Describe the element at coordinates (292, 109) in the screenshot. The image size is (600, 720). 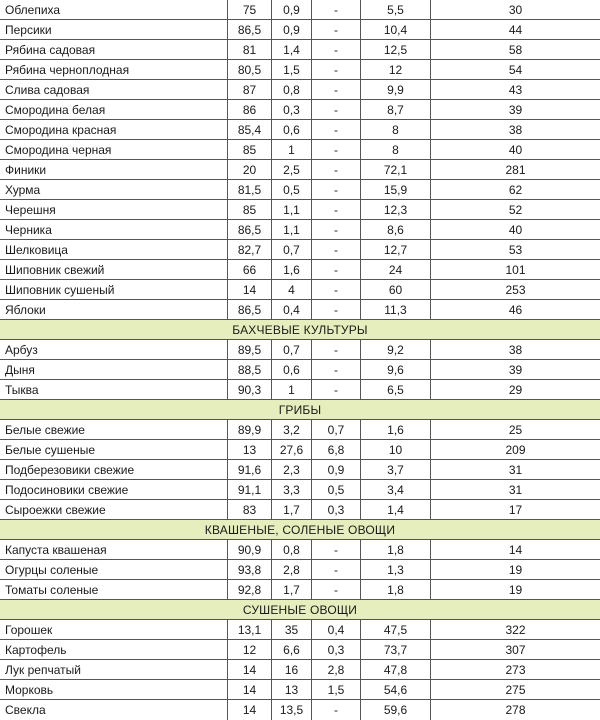
I see `protein-cell: 0,3` at that location.